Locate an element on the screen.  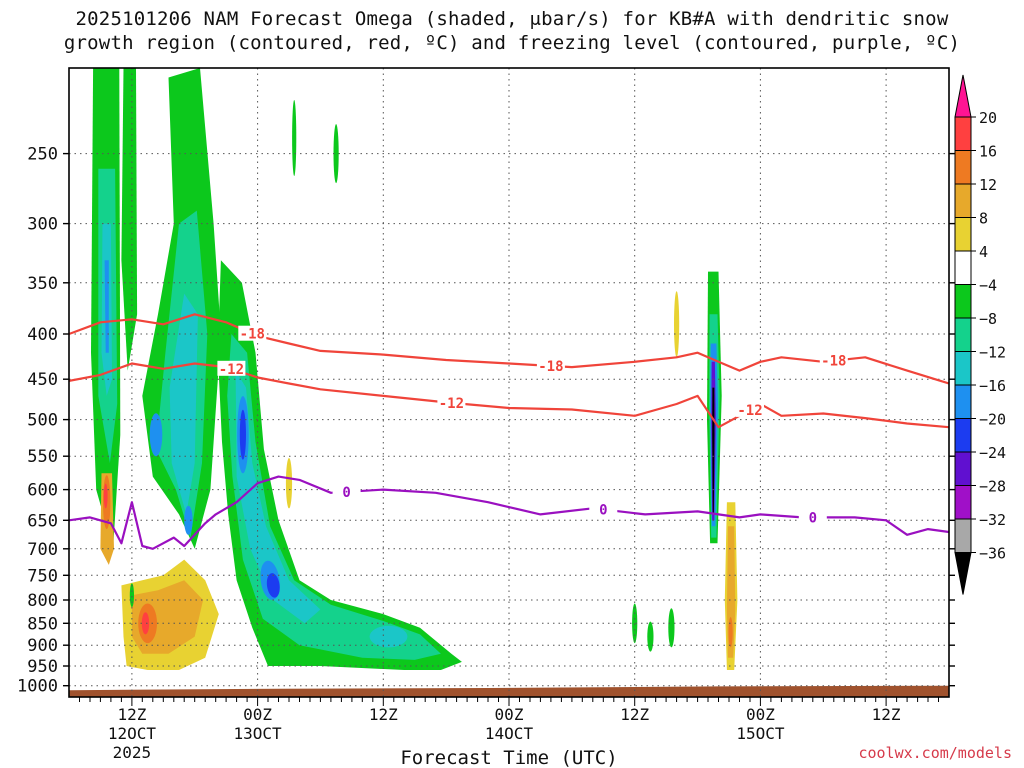
colorbar-label: −20 is located at coordinates (992, 420).